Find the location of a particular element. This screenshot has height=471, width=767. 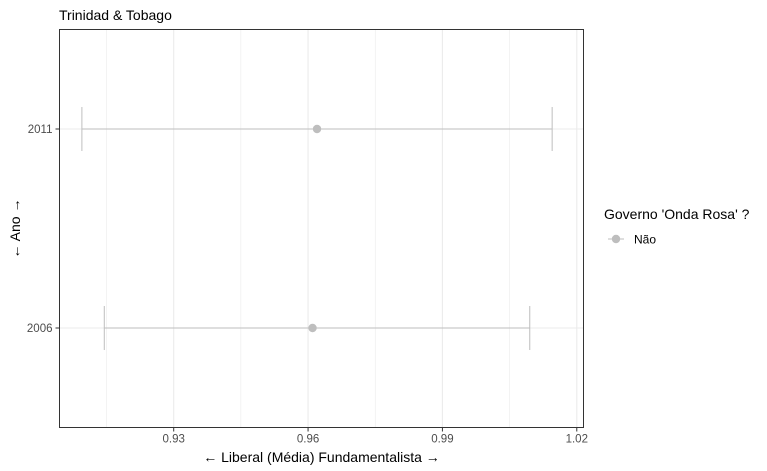

legend: Governo 'Onda Rosa' ? Não is located at coordinates (677, 226).